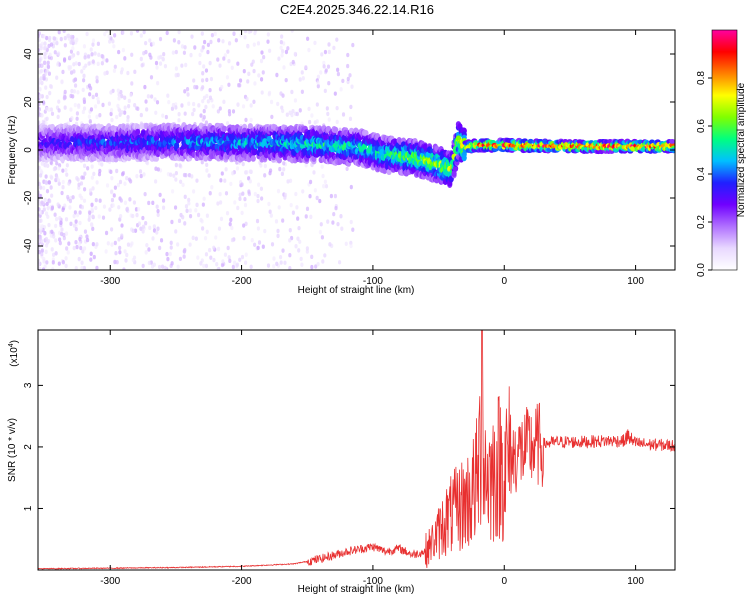 The height and width of the screenshot is (600, 750). What do you see at coordinates (701, 270) in the screenshot?
I see `colorbar-tick-label: 0.0` at bounding box center [701, 270].